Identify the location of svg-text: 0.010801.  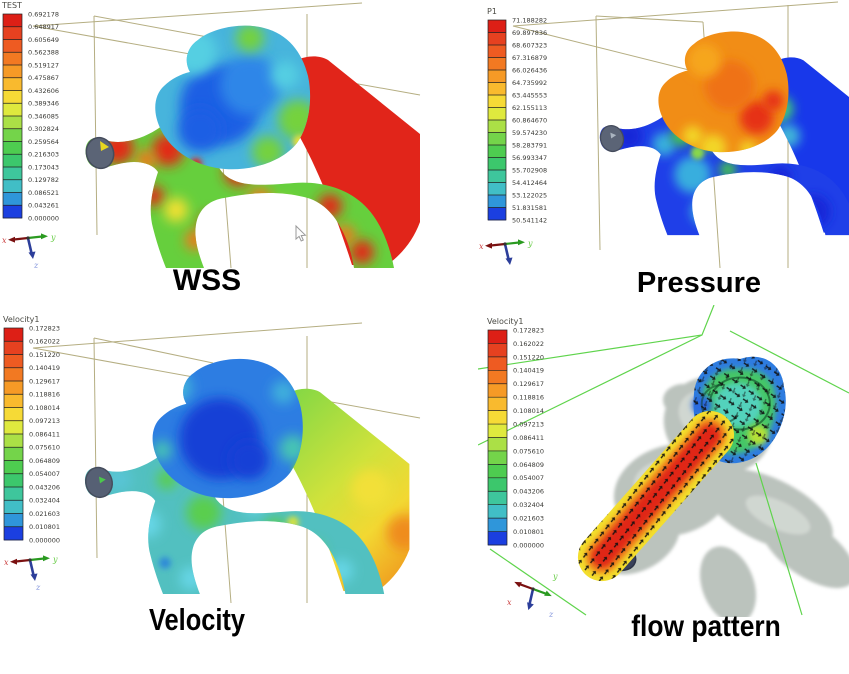
(44, 527).